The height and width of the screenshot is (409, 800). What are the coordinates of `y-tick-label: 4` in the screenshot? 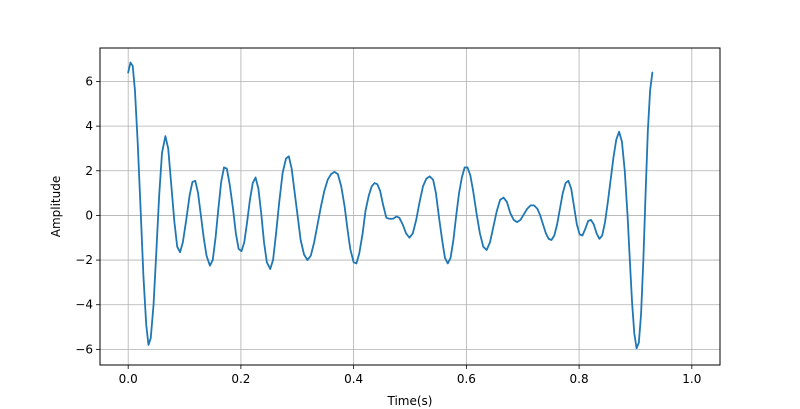 It's located at (89, 126).